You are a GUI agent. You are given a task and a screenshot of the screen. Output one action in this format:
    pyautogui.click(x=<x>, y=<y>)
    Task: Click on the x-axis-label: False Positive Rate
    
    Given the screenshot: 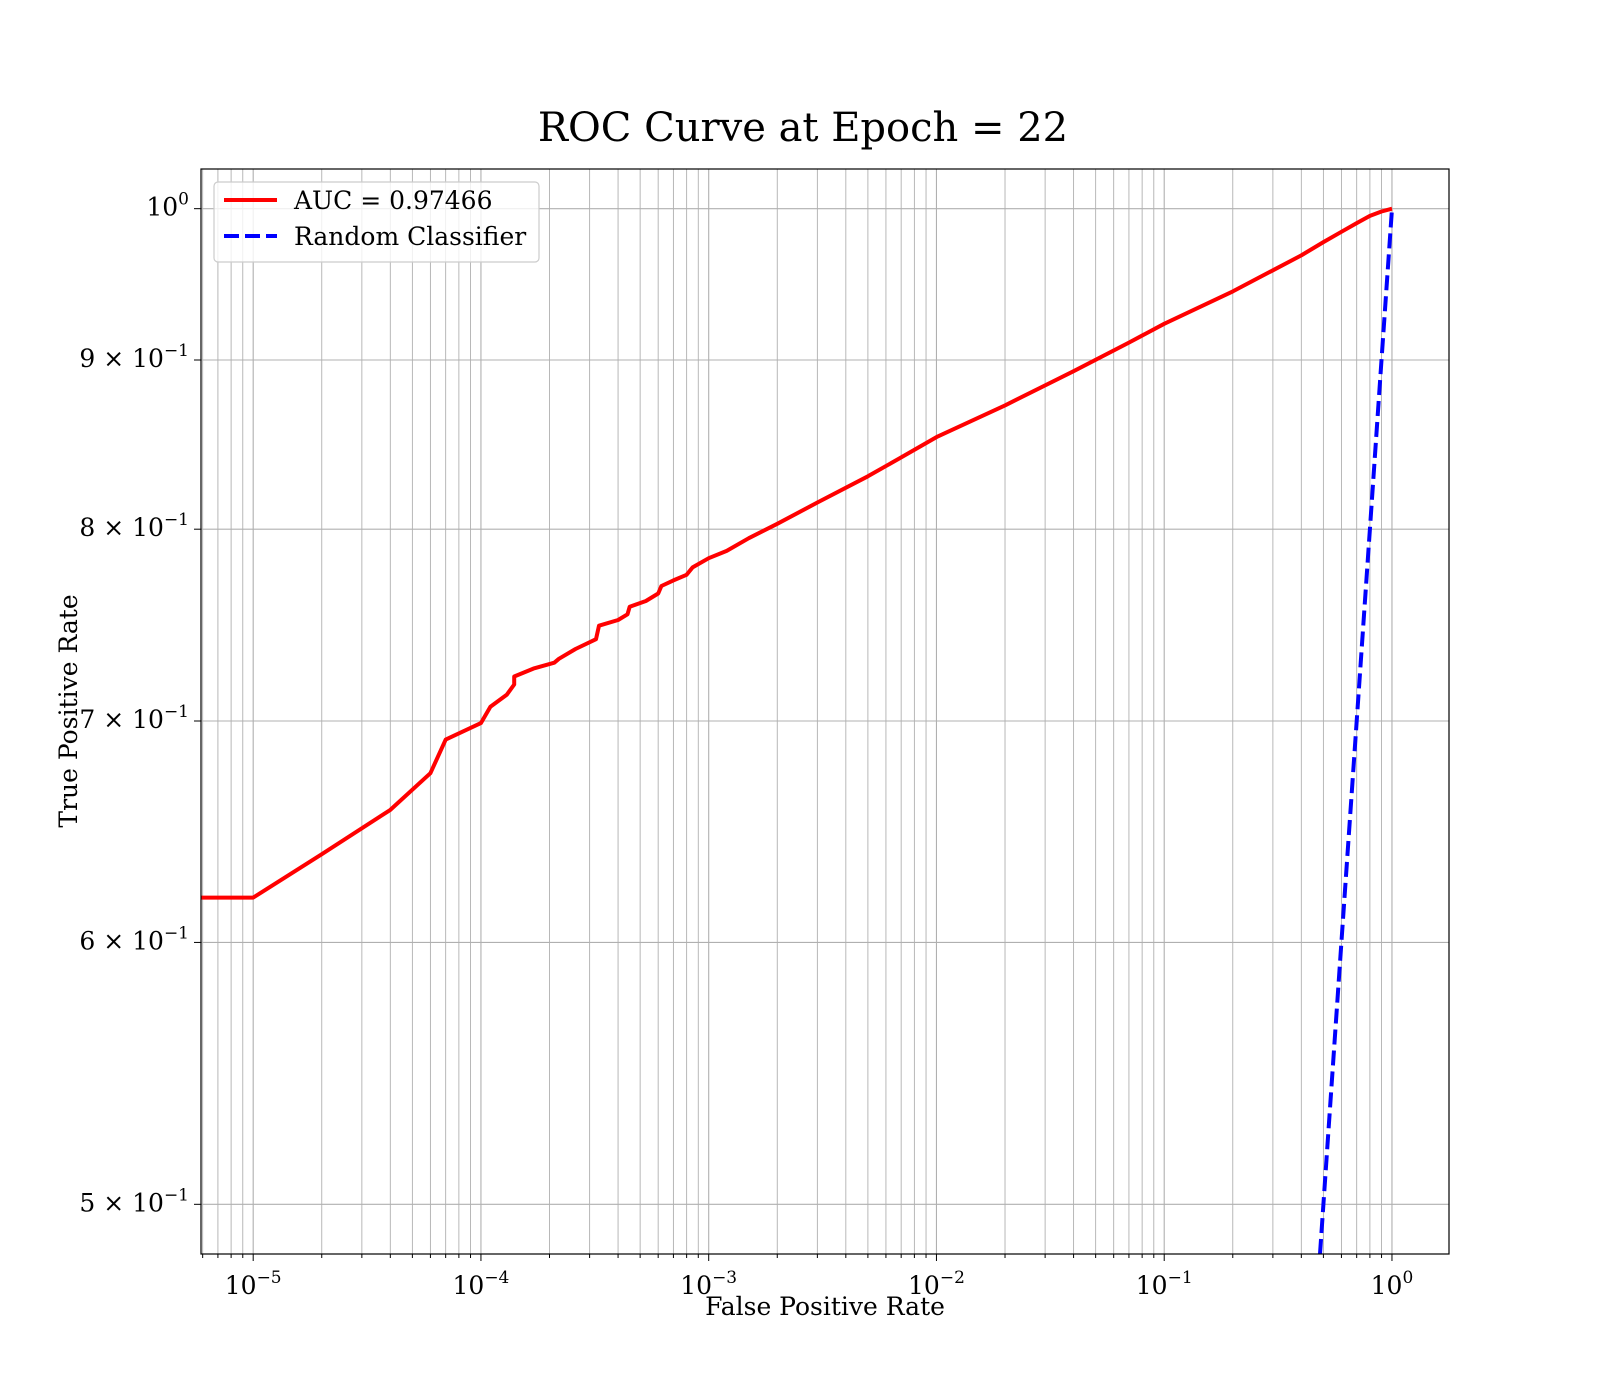 What is the action you would take?
    pyautogui.click(x=825, y=1306)
    